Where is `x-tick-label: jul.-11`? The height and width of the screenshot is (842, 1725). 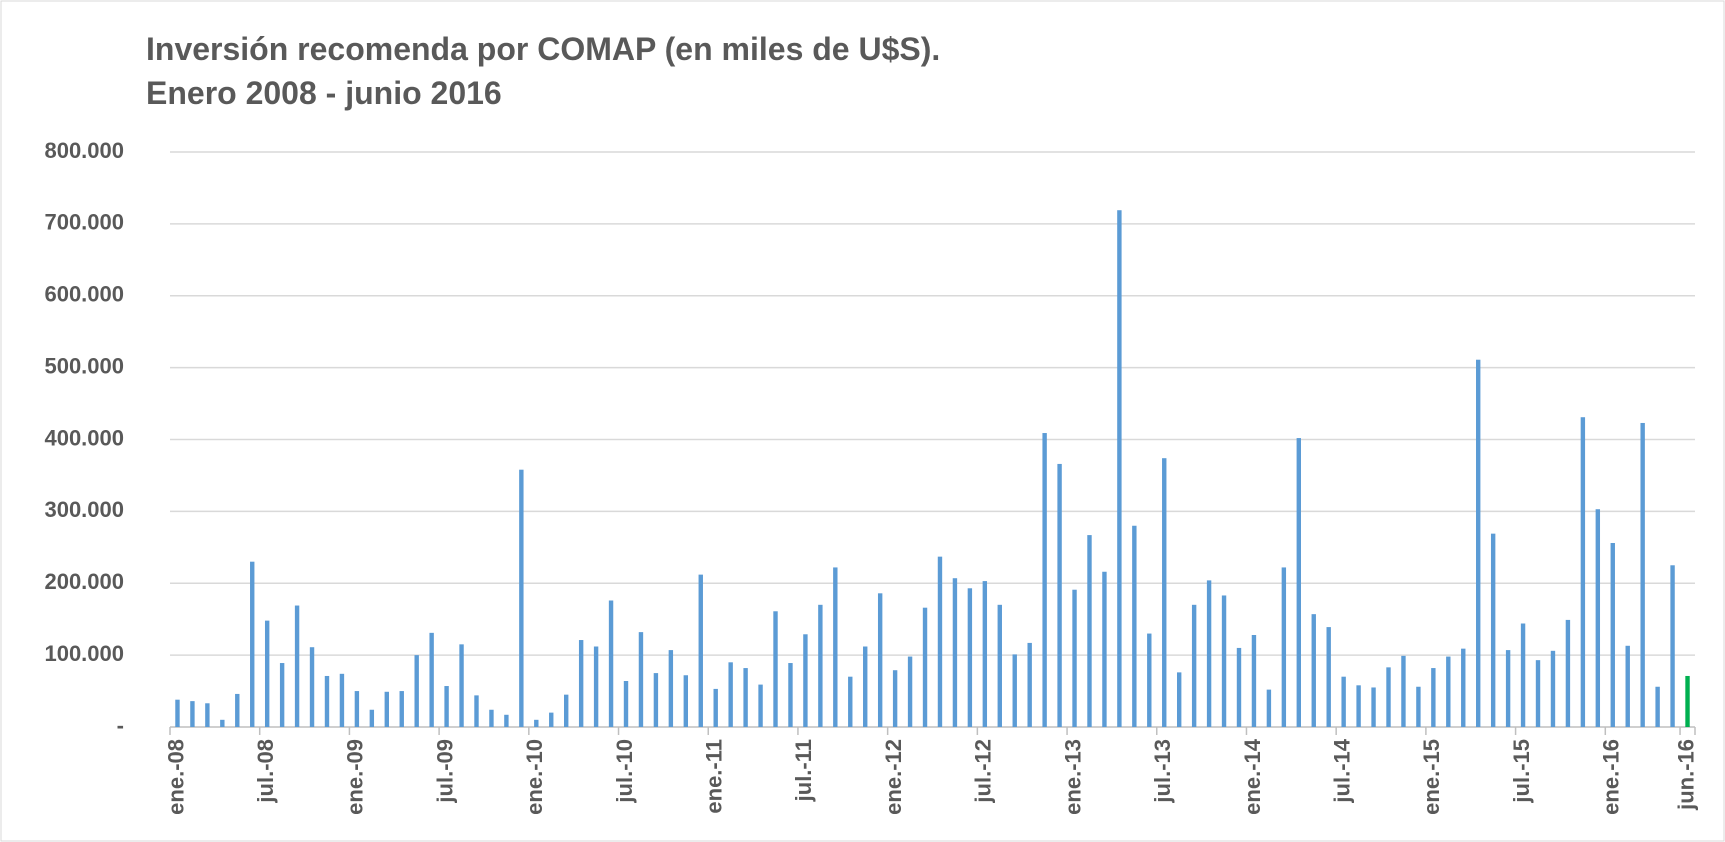
x-tick-label: jul.-11 is located at coordinates (803, 770).